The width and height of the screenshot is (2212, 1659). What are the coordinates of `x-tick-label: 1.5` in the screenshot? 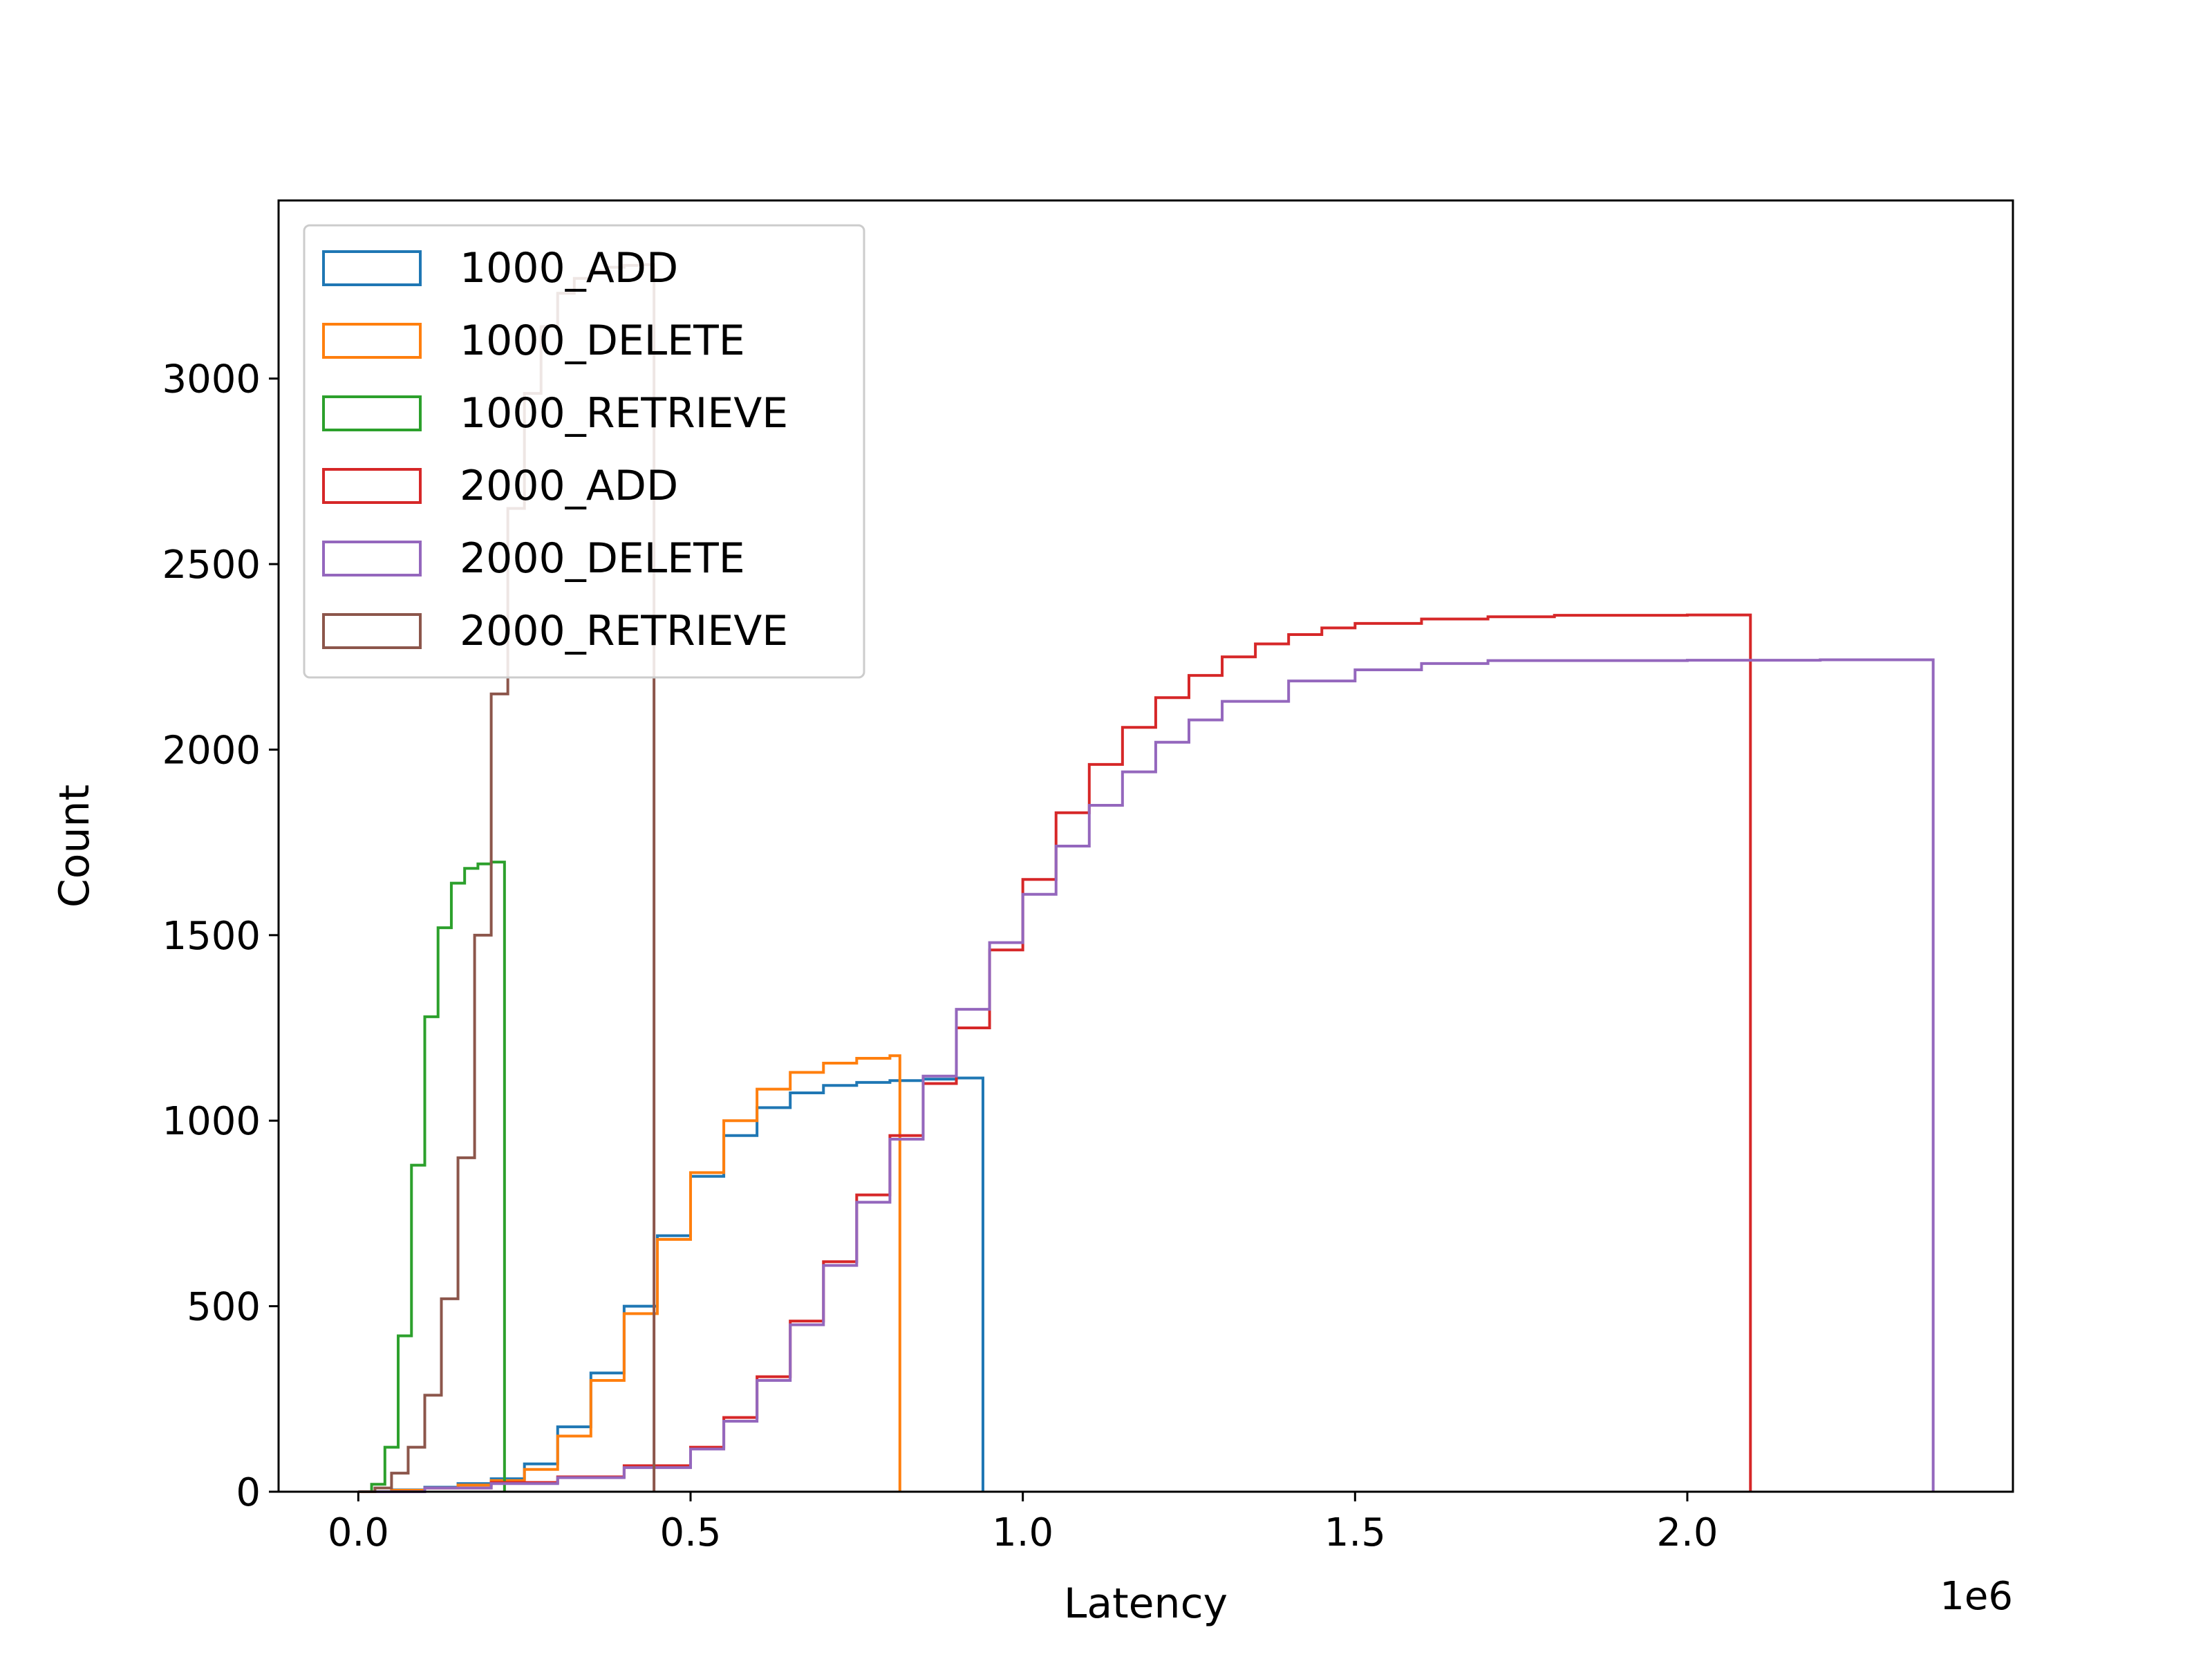 It's located at (1355, 1532).